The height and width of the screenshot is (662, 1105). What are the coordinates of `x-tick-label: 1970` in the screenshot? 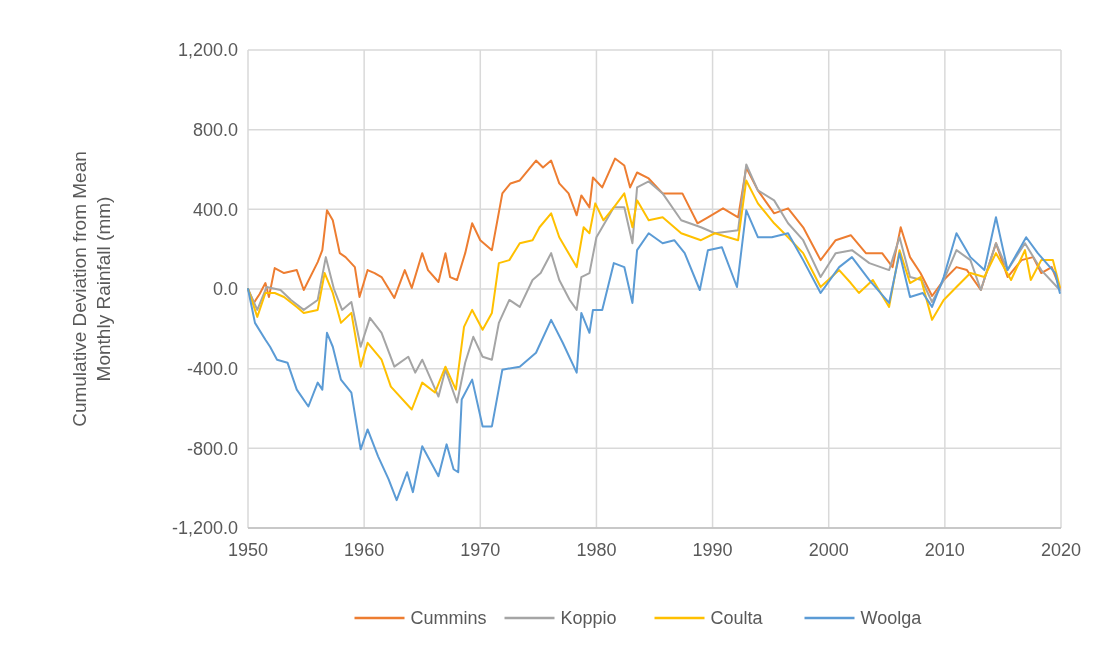 It's located at (480, 550).